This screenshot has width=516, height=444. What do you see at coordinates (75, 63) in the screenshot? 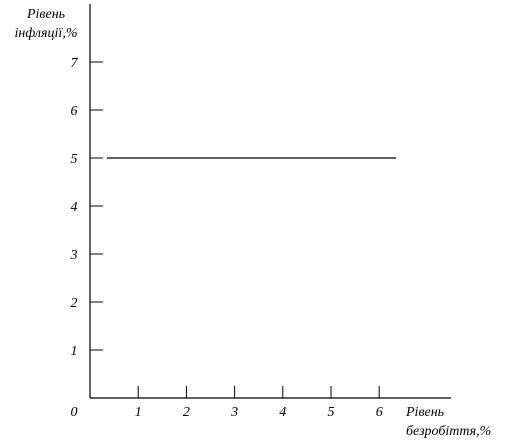
I see `y-tick-label-7: 7` at bounding box center [75, 63].